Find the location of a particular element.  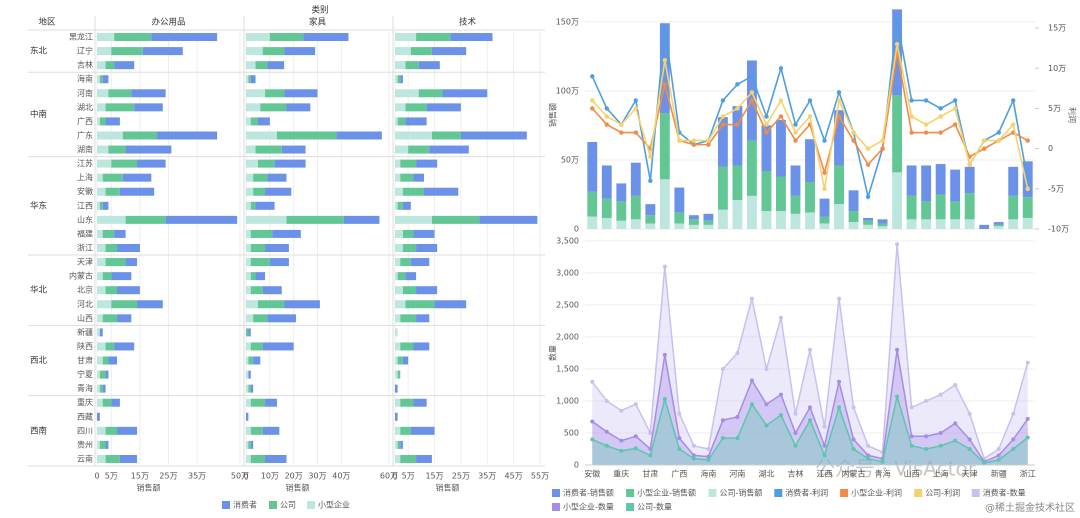

province-label: 江西 is located at coordinates (85, 205).